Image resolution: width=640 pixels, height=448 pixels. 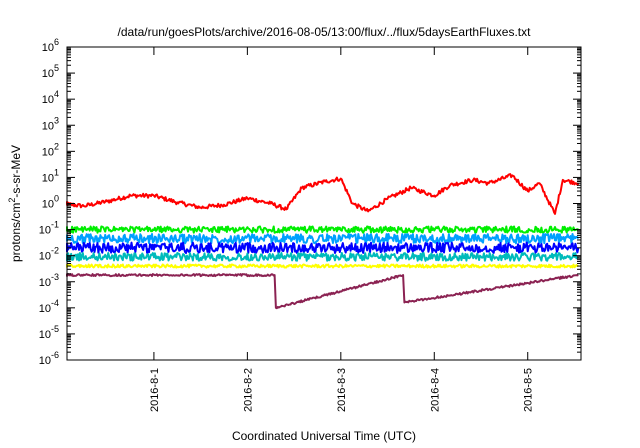 What do you see at coordinates (50, 149) in the screenshot?
I see `y-tick-label: 10²` at bounding box center [50, 149].